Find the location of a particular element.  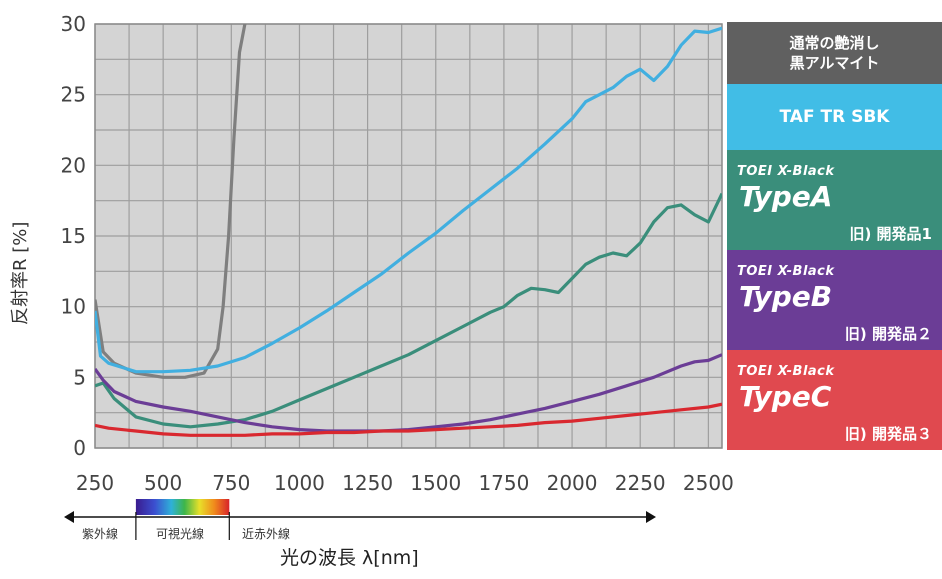

x-tick-label: 2500 is located at coordinates (708, 483).